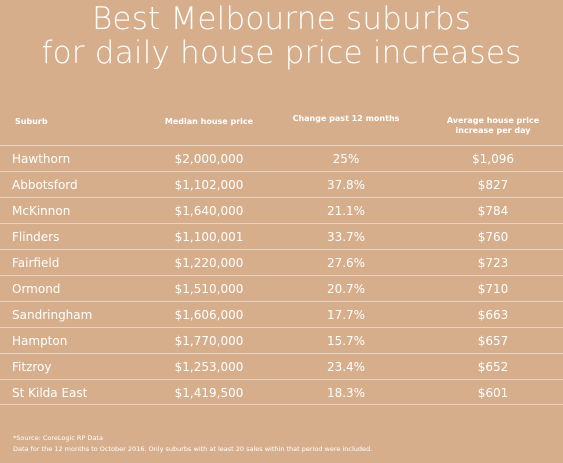 The height and width of the screenshot is (463, 563). I want to click on cell-median-price: $2,000,000, so click(209, 159).